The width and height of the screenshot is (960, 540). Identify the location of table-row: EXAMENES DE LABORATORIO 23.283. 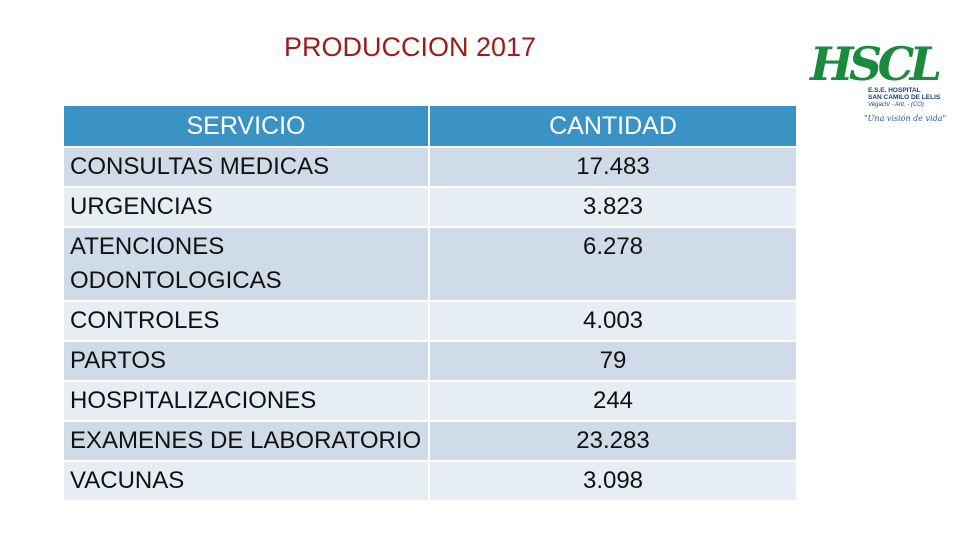
(430, 440).